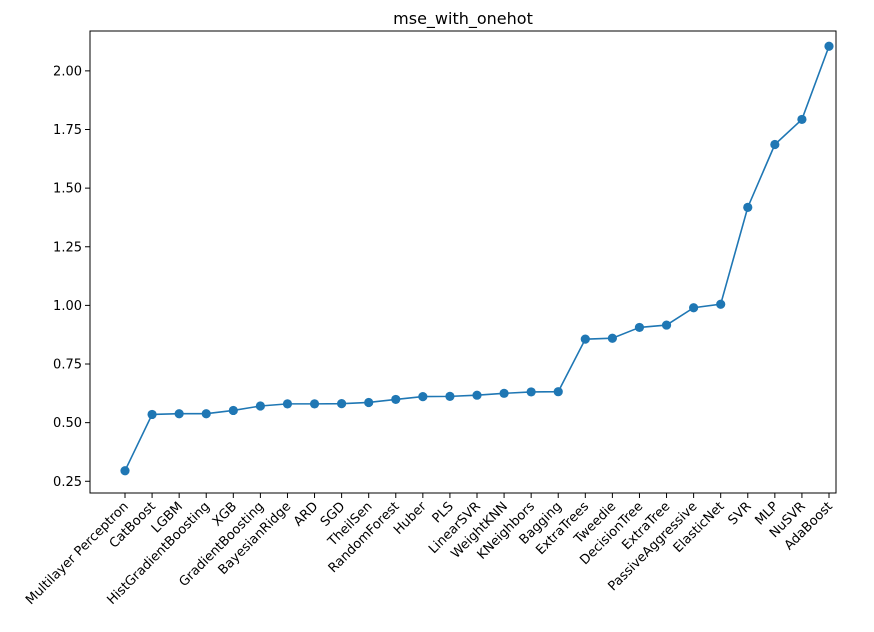 The image size is (874, 632). Describe the element at coordinates (67, 71) in the screenshot. I see `y-tick-label: 2.00` at that location.